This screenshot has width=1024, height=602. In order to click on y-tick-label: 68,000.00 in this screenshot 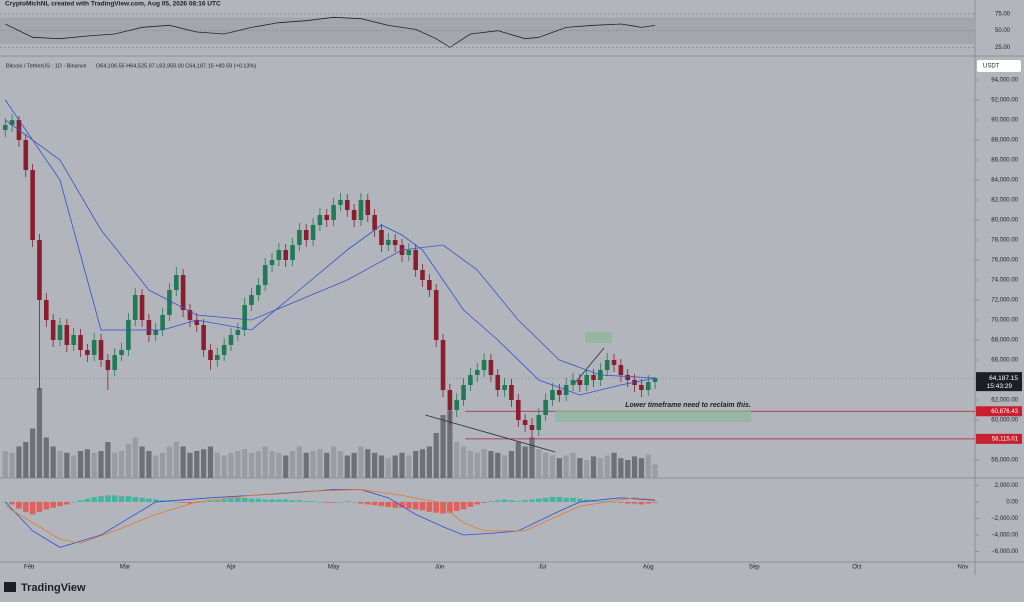, I will do `click(1004, 341)`.